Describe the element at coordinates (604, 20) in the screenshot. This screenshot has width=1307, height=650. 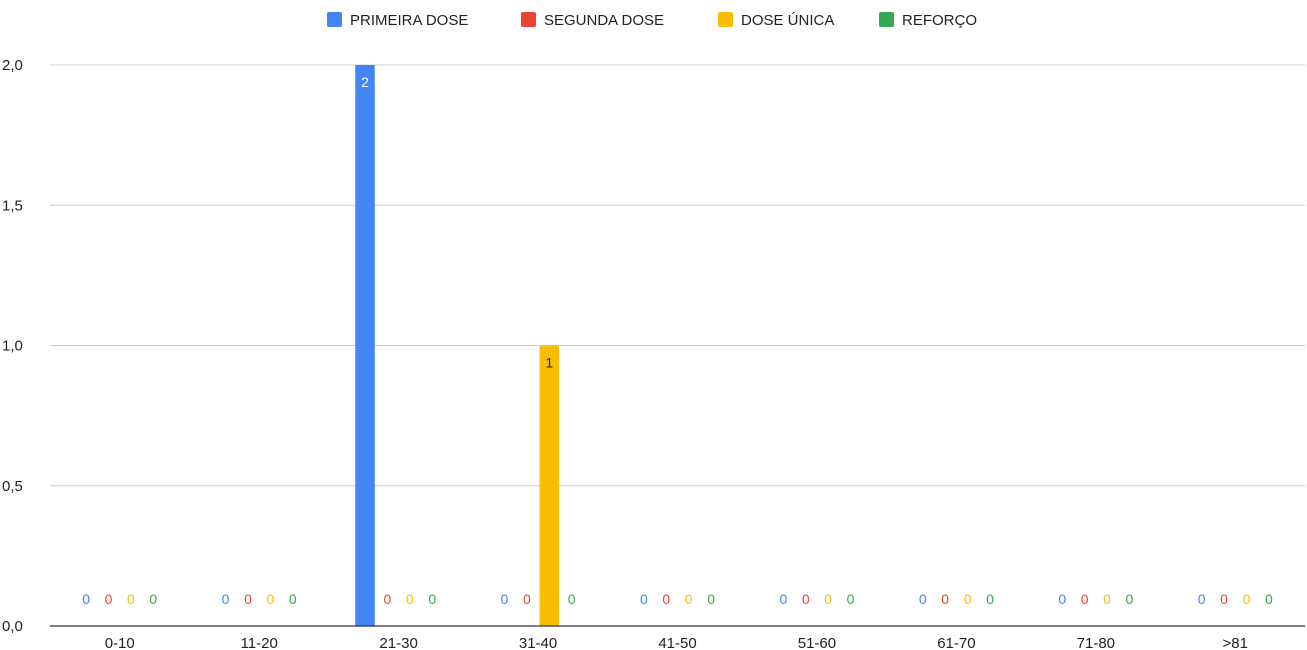
I see `legend-label: SEGUNDA DOSE` at that location.